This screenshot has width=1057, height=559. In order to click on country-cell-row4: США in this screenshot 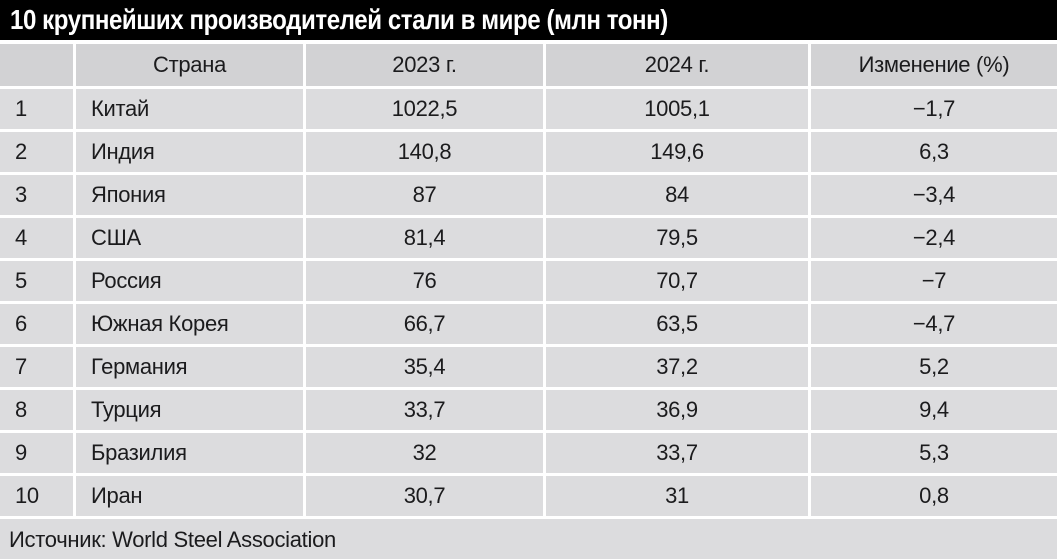, I will do `click(189, 238)`.